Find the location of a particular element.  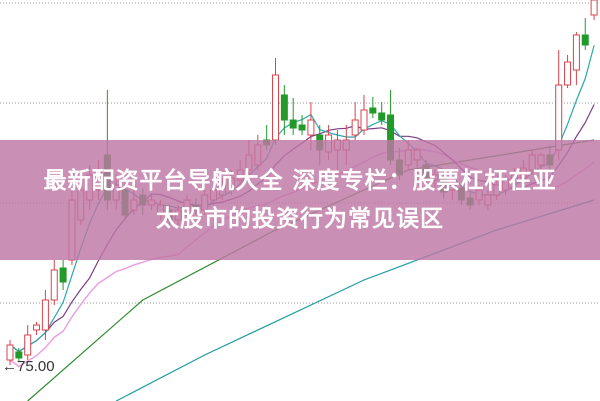

price-label: ←75.00 is located at coordinates (28, 366).